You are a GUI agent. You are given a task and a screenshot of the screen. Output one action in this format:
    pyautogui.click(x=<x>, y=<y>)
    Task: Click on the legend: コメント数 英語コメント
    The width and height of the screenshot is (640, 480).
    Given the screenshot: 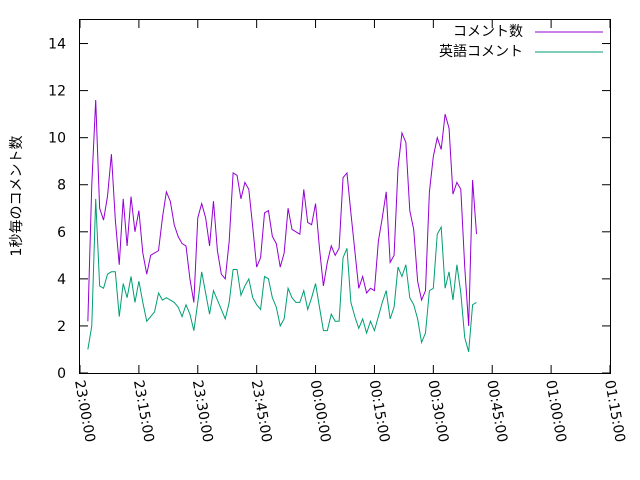 What is the action you would take?
    pyautogui.click(x=521, y=42)
    